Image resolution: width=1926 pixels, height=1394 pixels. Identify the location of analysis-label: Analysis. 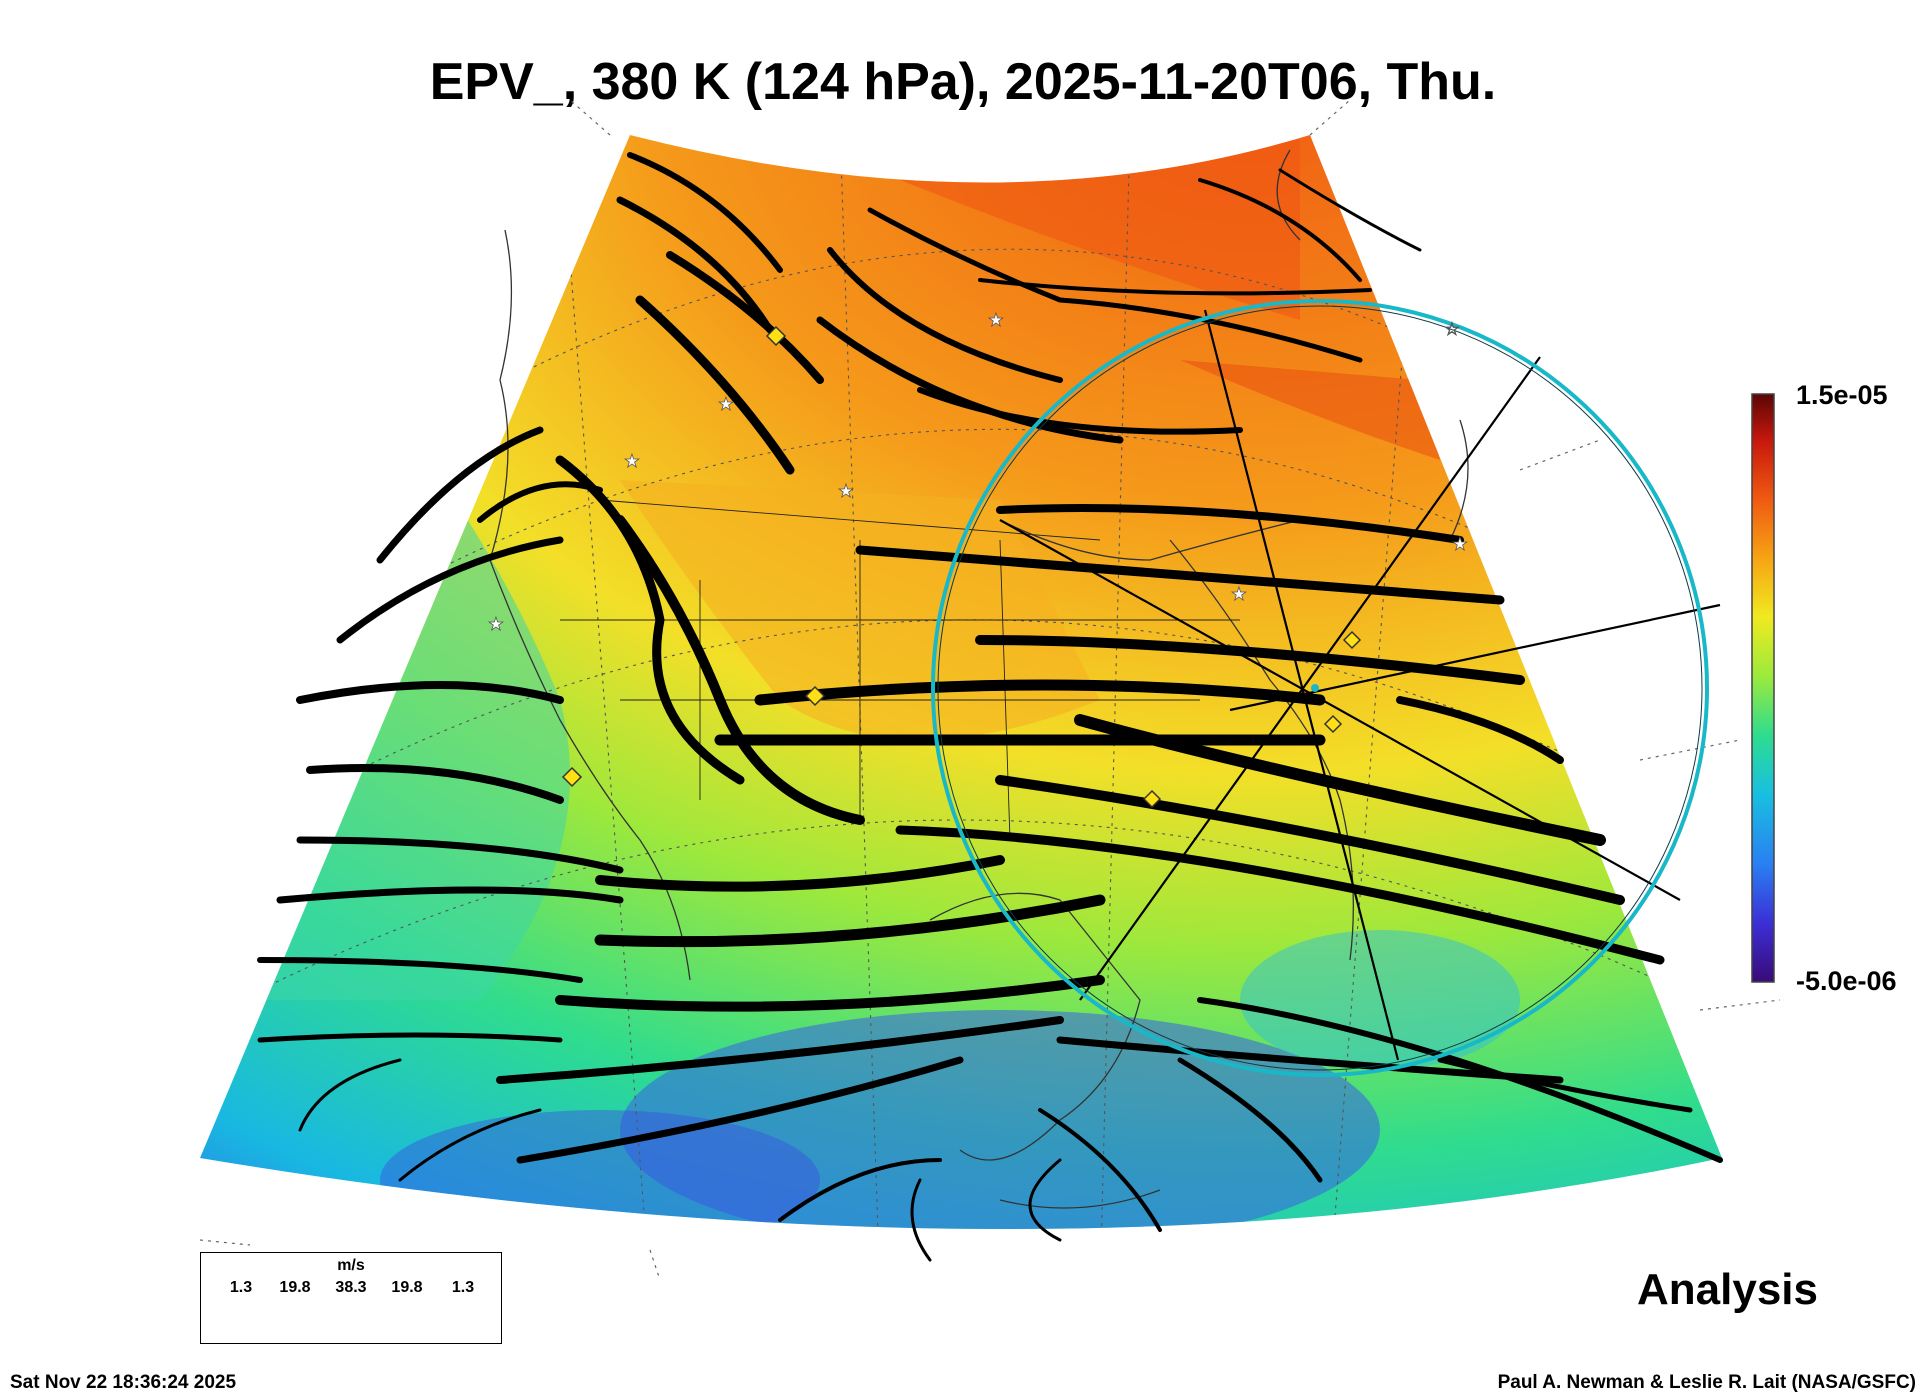
(1727, 1289).